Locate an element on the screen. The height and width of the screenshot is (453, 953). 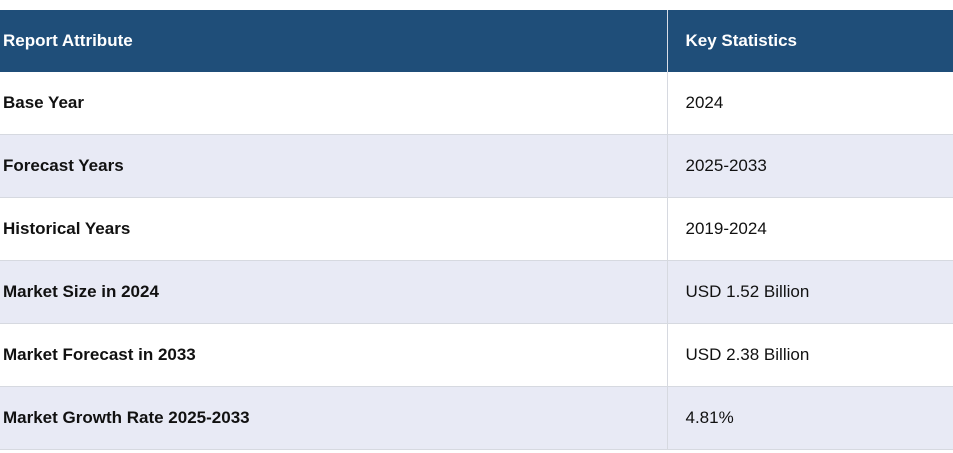
row-attribute: Forecast Years is located at coordinates (334, 166).